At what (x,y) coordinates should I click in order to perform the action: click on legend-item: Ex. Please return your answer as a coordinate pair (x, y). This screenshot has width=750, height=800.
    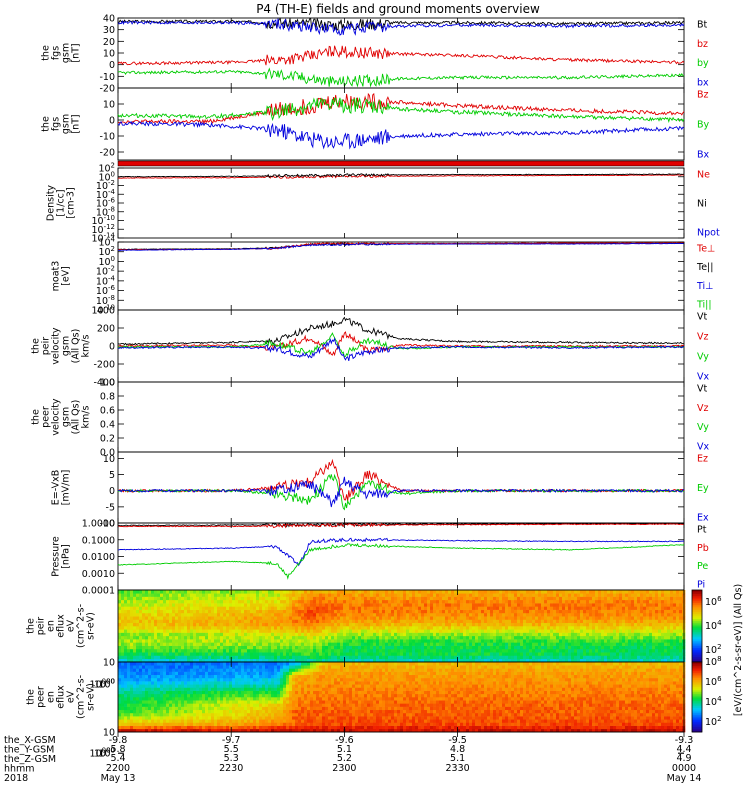
    Looking at the image, I should click on (703, 518).